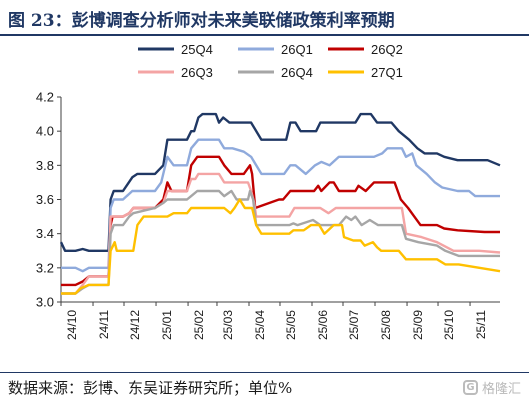 The width and height of the screenshot is (529, 407). What do you see at coordinates (481, 324) in the screenshot?
I see `x-tick-label: 25/11` at bounding box center [481, 324].